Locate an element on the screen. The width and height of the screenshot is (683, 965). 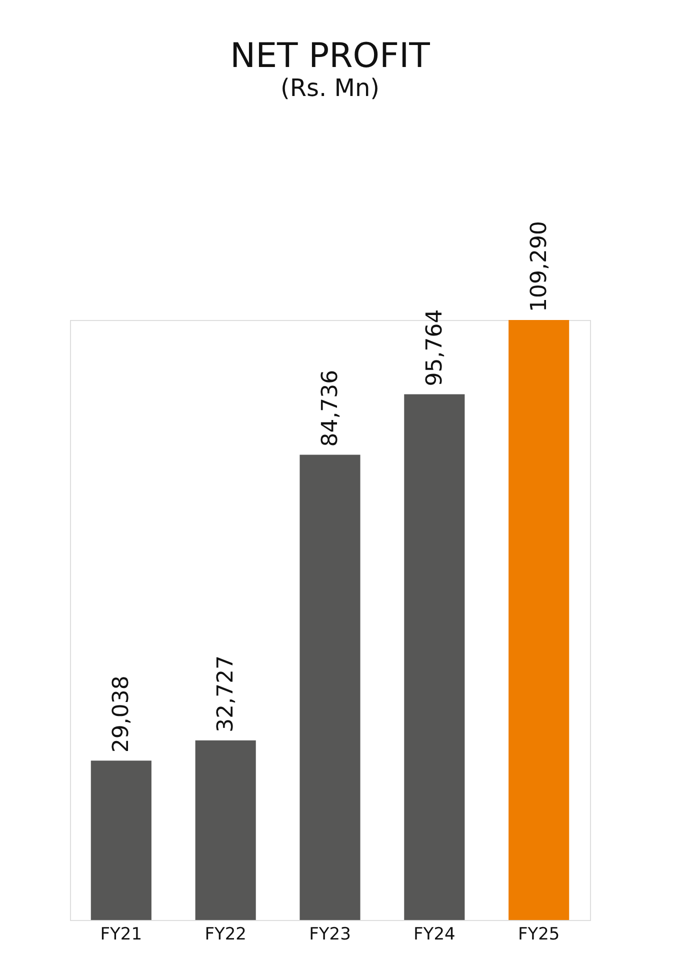
chart-subtitle: (Rs. Mn) is located at coordinates (330, 88).